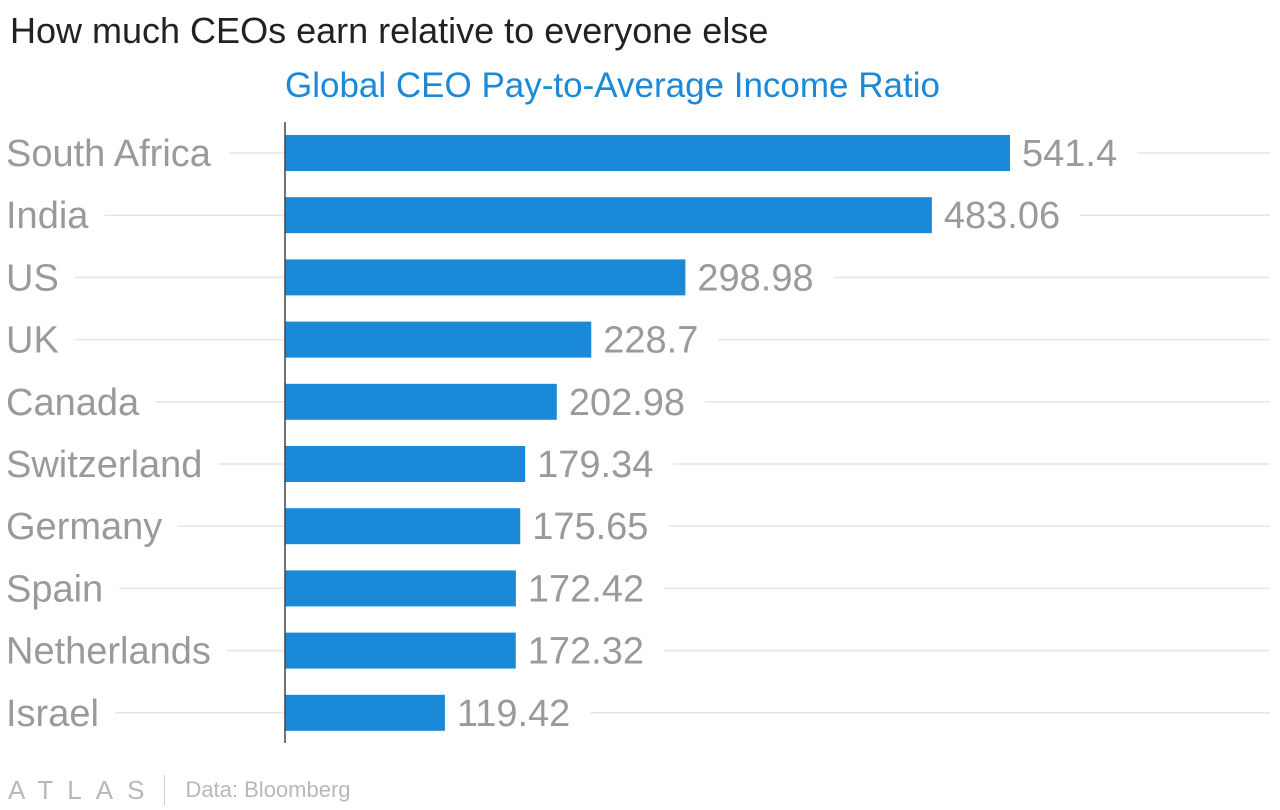 Image resolution: width=1280 pixels, height=810 pixels. Describe the element at coordinates (1002, 216) in the screenshot. I see `value-label: 483.06` at that location.